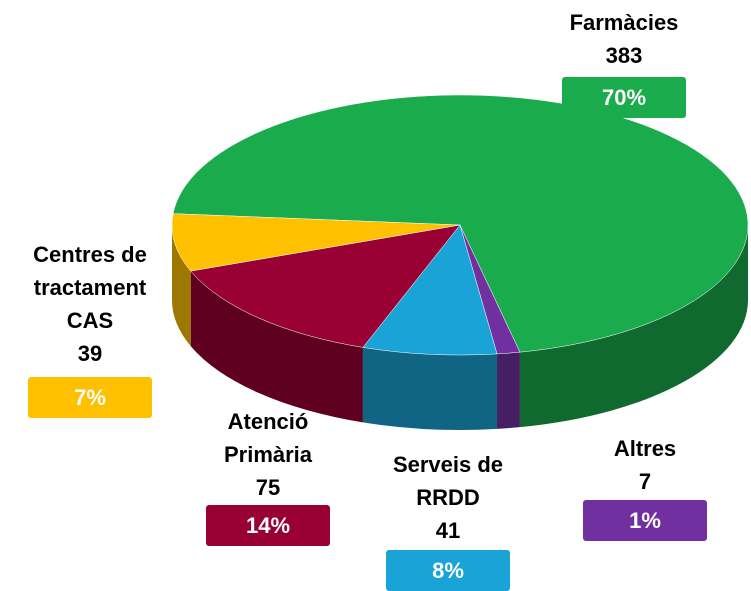  I want to click on category-name: Serveis de RRDD, so click(448, 481).